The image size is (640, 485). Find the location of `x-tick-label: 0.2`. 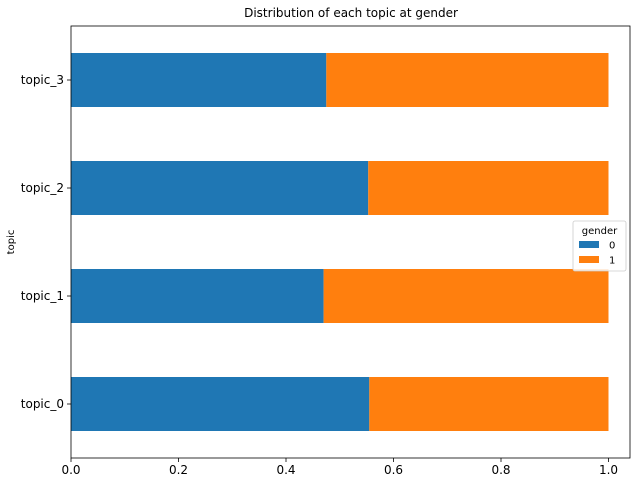

x-tick-label: 0.2 is located at coordinates (178, 470).